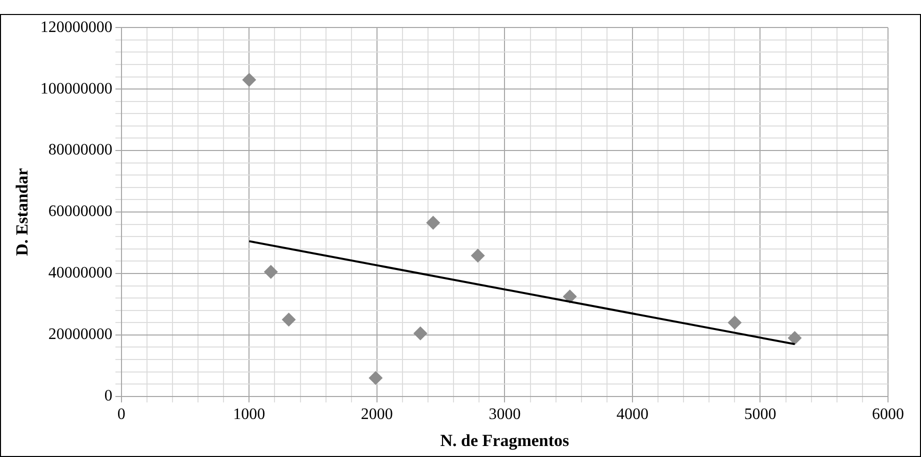 The image size is (921, 457). What do you see at coordinates (504, 415) in the screenshot?
I see `x-tick-label: 3000` at bounding box center [504, 415].